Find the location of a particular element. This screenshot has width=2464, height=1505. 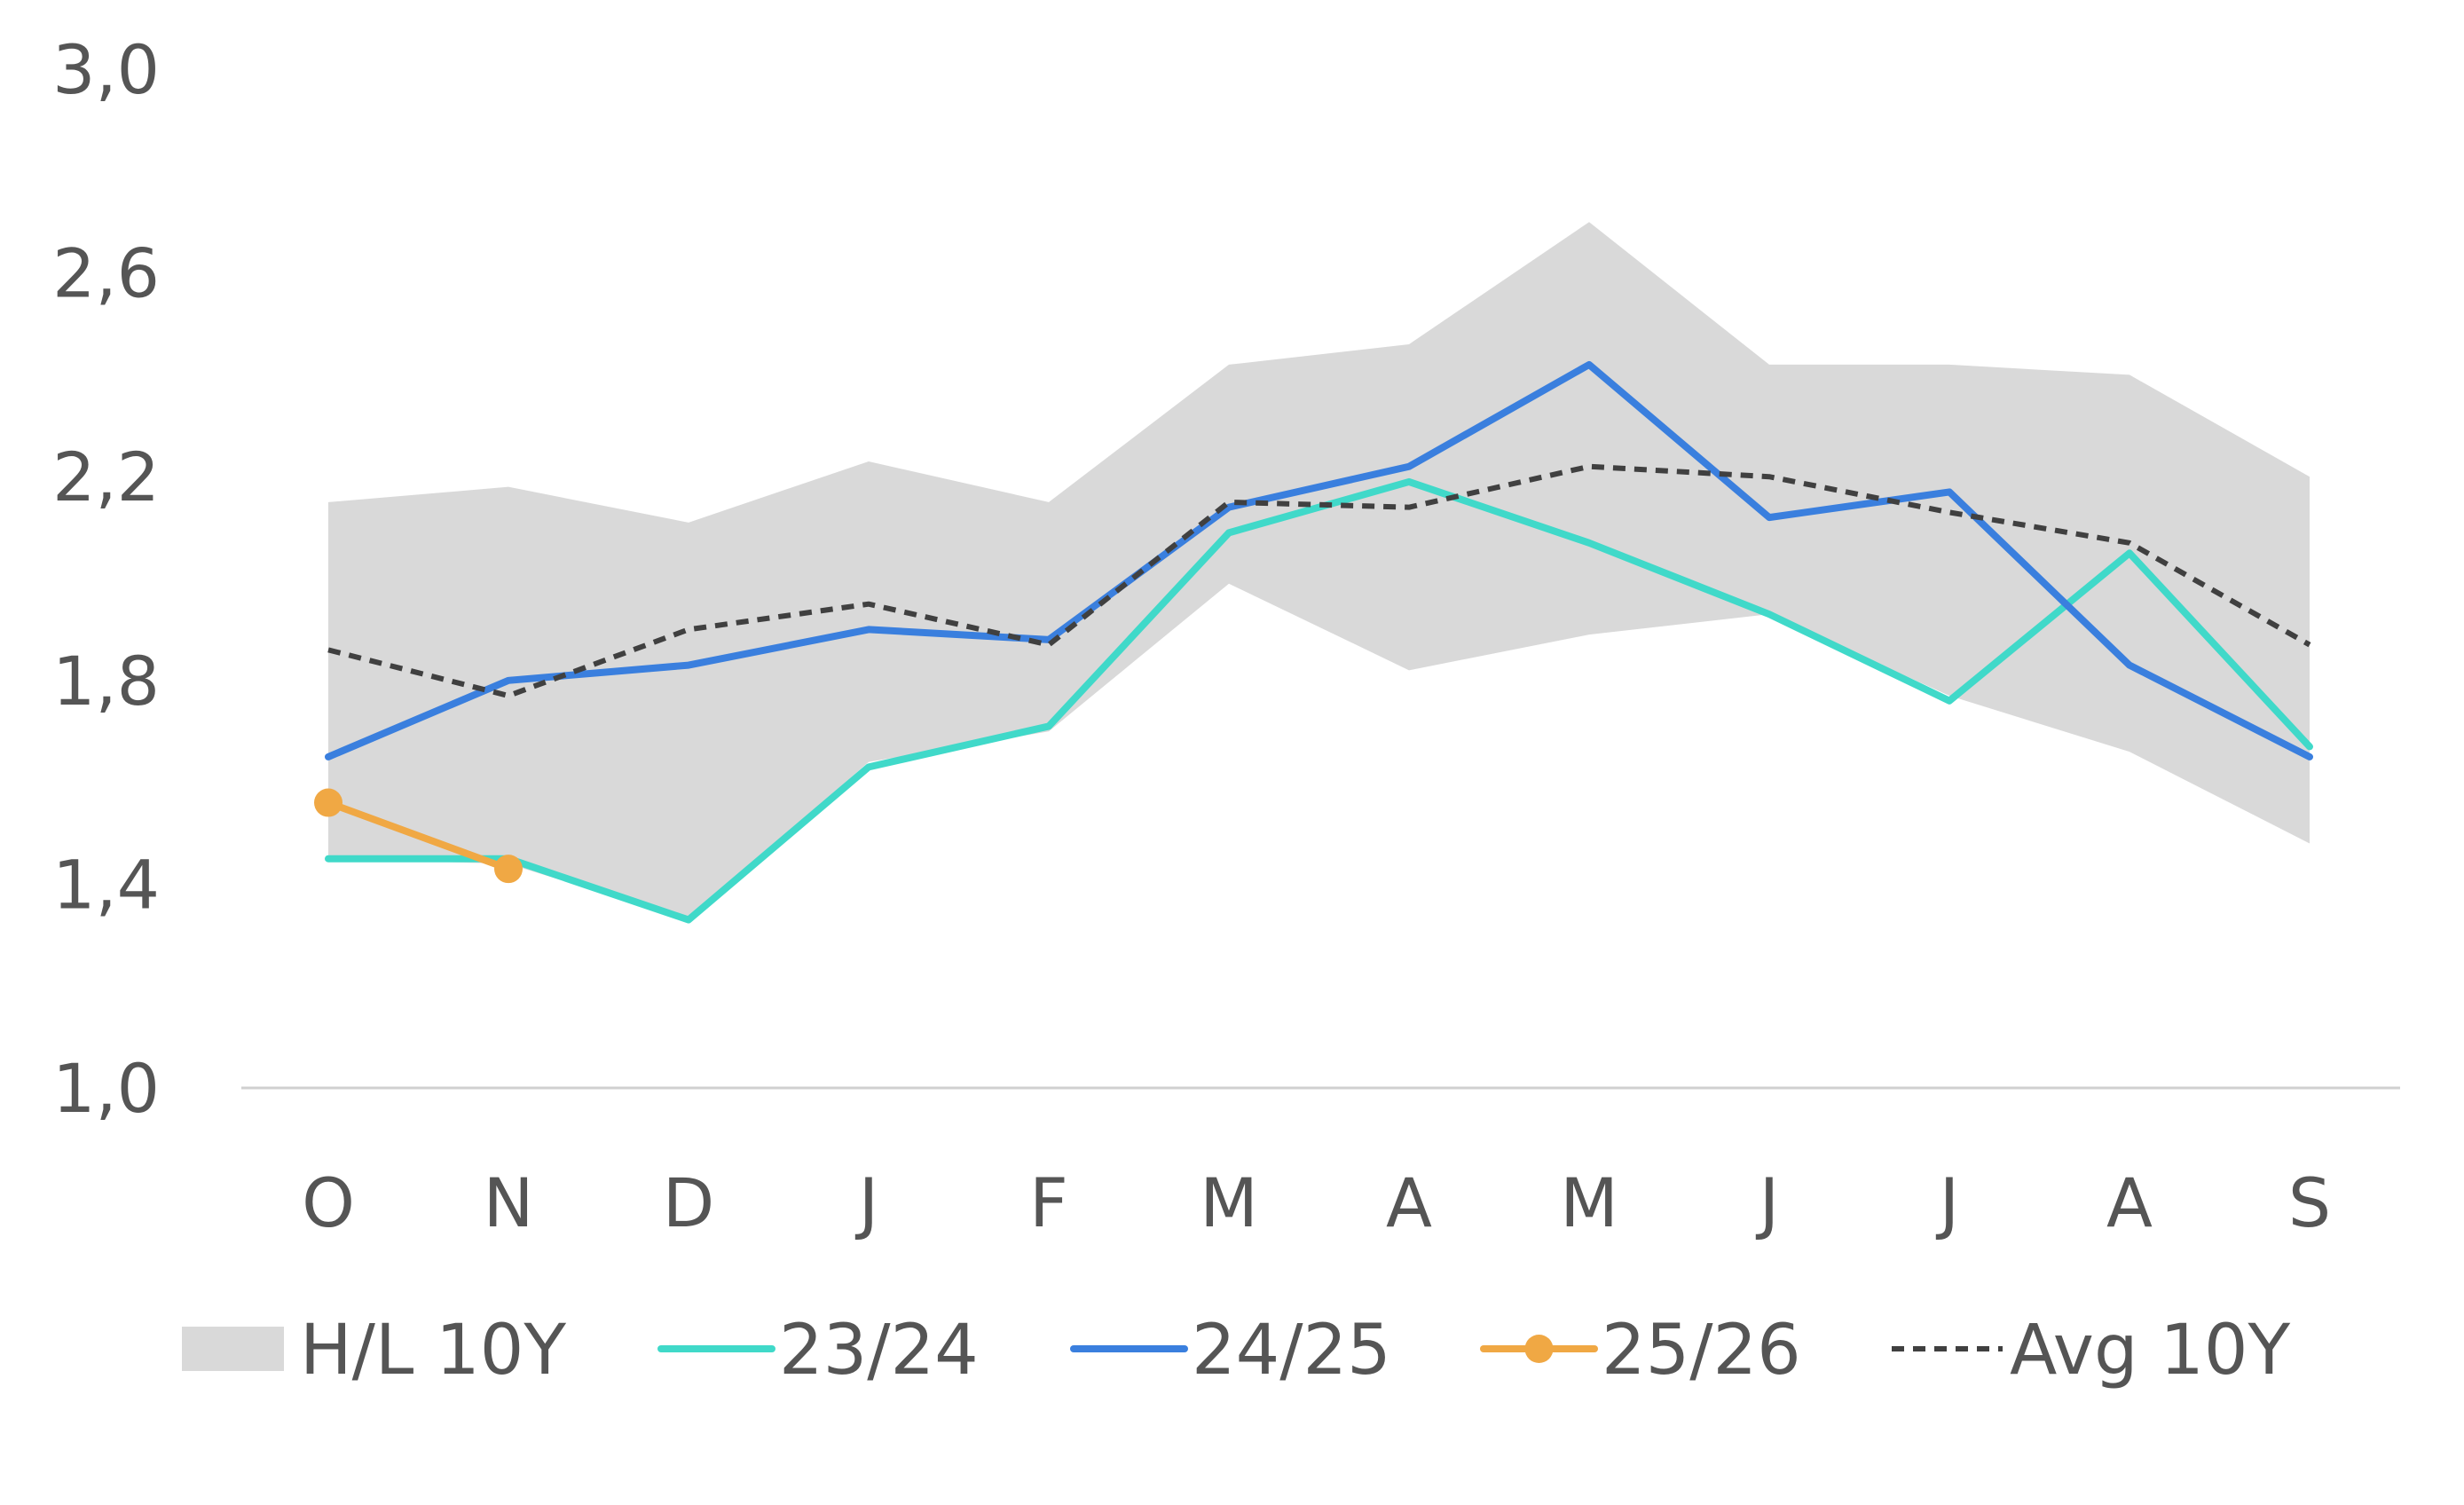

y-tick-label: 3,0 is located at coordinates (106, 69).